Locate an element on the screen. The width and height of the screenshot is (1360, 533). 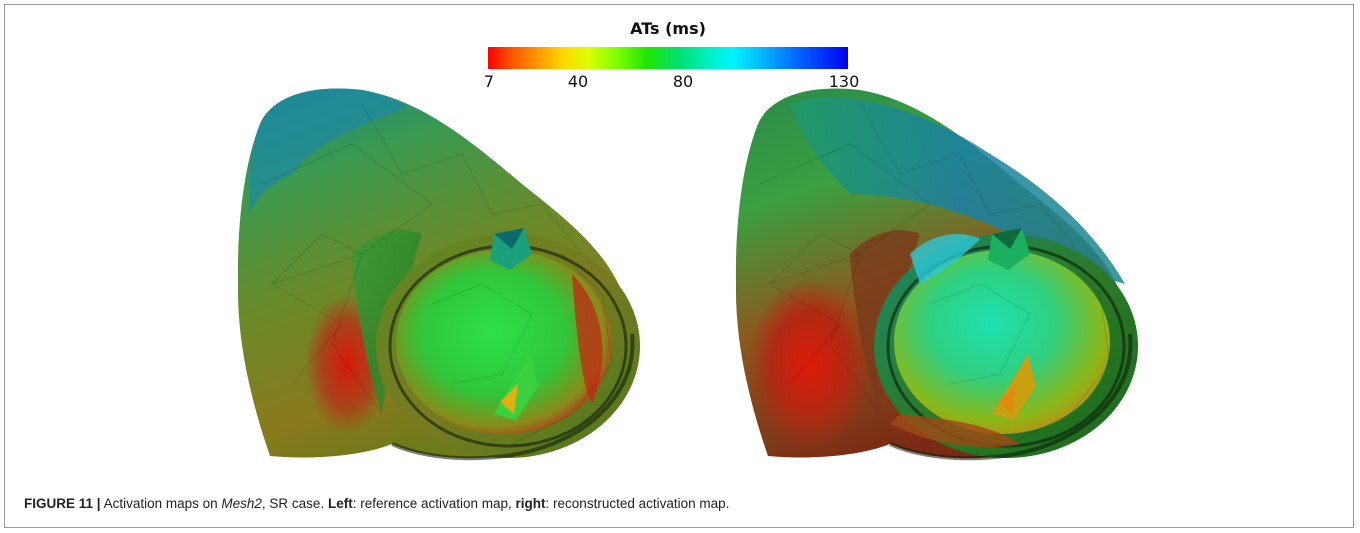
colorbar-tick-7: 7 is located at coordinates (489, 81).